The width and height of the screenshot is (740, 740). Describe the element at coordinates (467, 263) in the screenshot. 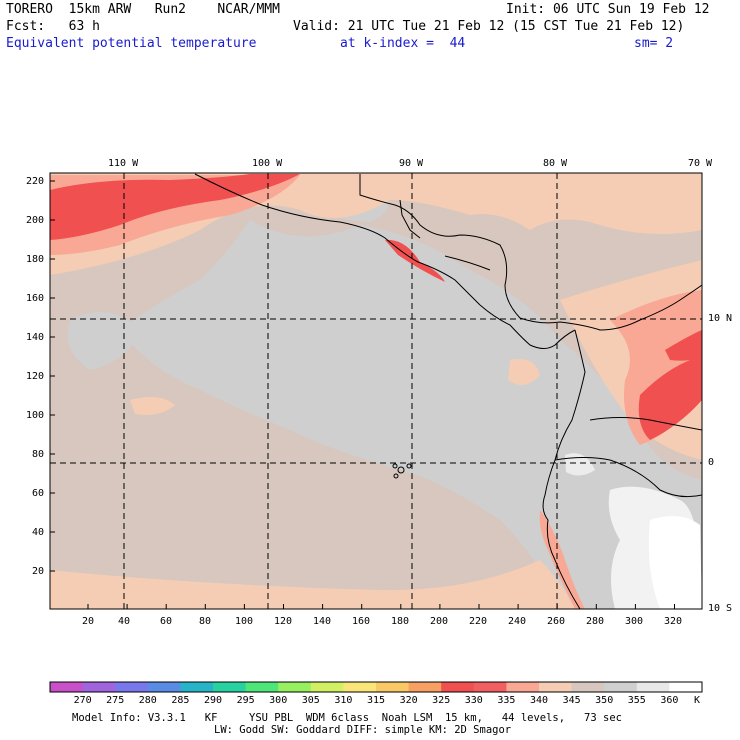

I see `border-honduras` at that location.